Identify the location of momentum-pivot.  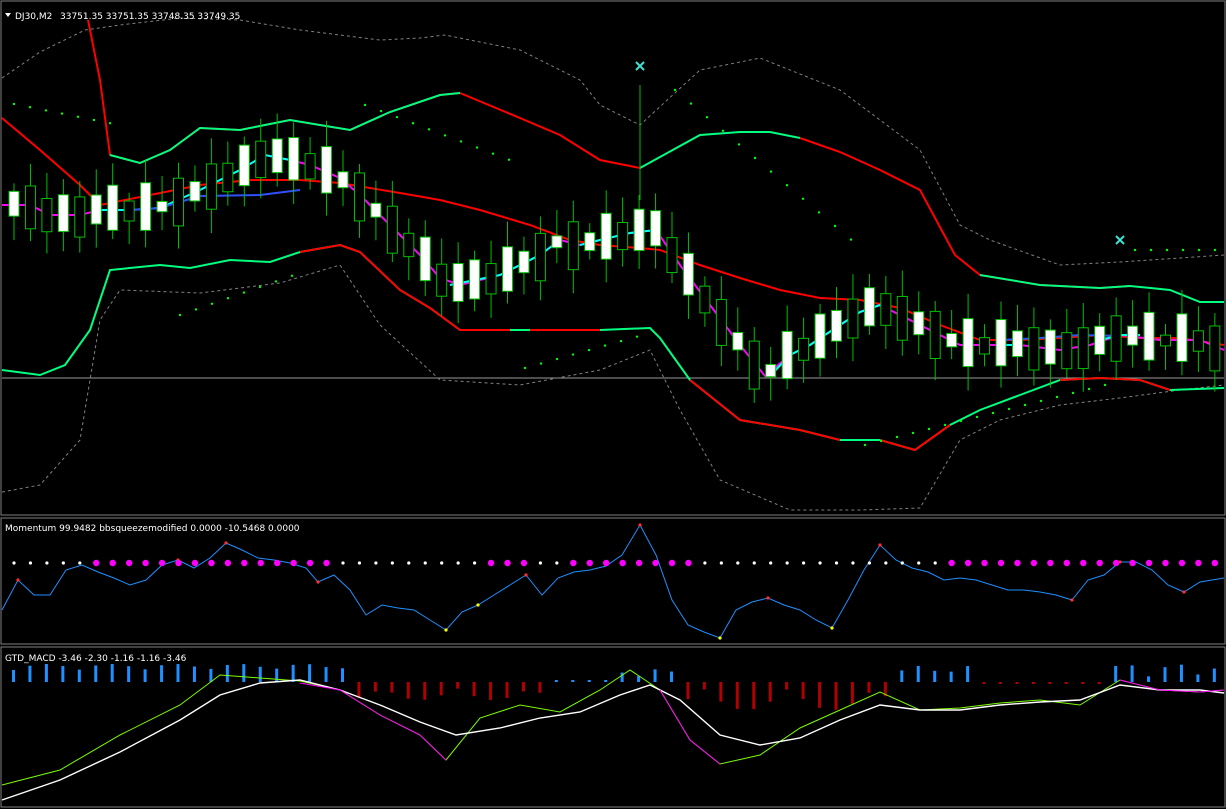
(526, 575).